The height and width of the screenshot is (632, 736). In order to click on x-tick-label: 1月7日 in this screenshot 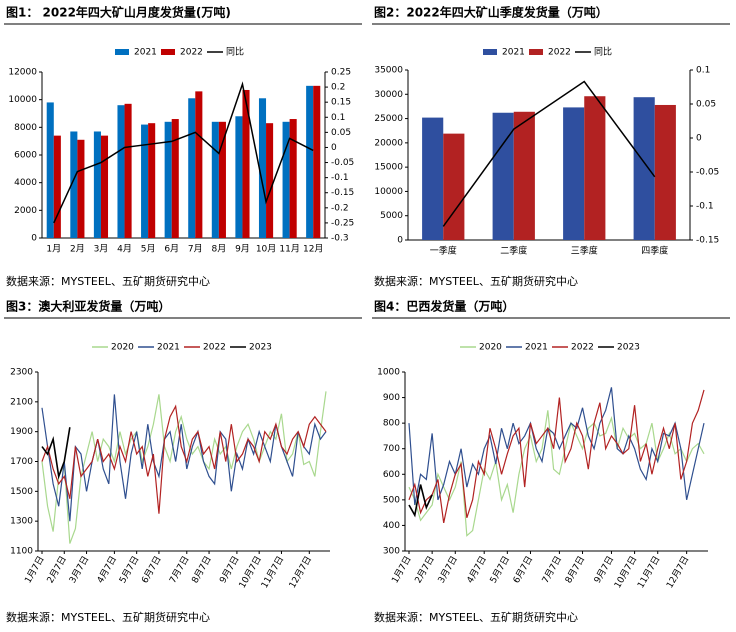, I will do `click(35, 569)`.